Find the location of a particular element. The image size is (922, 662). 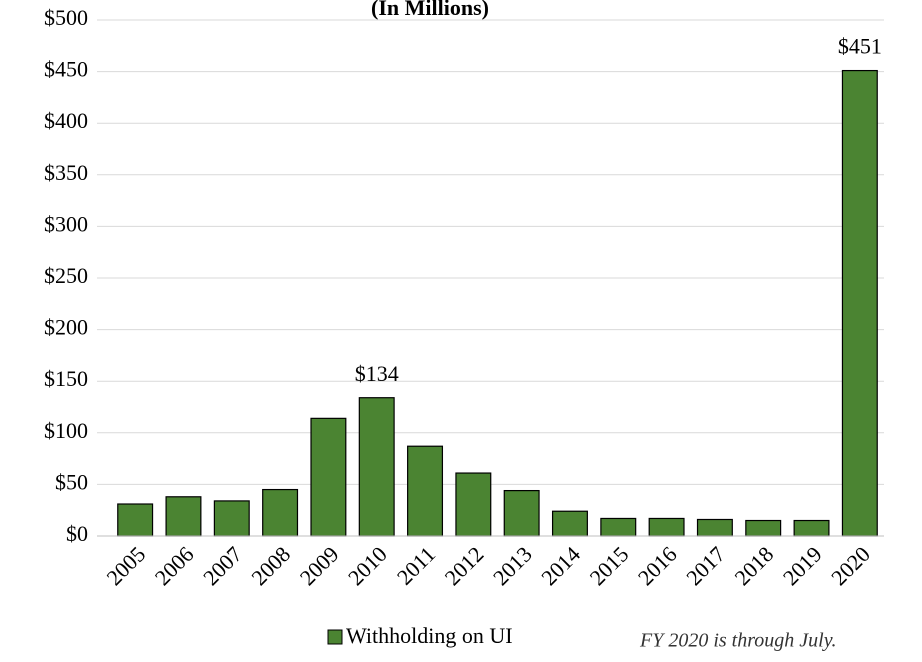

x-tick-label: 2008 is located at coordinates (270, 565).